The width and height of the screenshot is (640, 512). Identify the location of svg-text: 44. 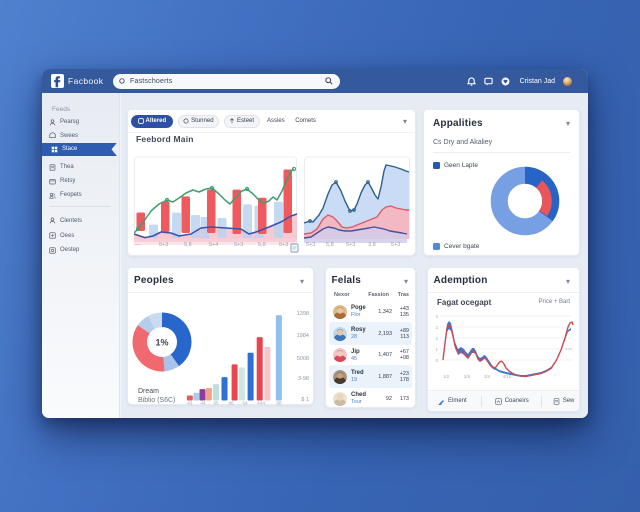
(203, 404).